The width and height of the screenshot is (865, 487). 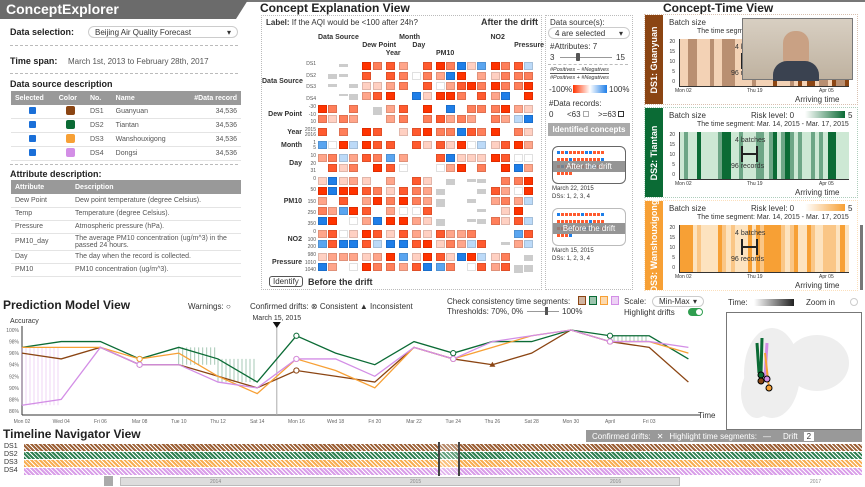 What do you see at coordinates (589, 33) in the screenshot?
I see `ds-select-dropdown: 4 are selected ▾` at bounding box center [589, 33].